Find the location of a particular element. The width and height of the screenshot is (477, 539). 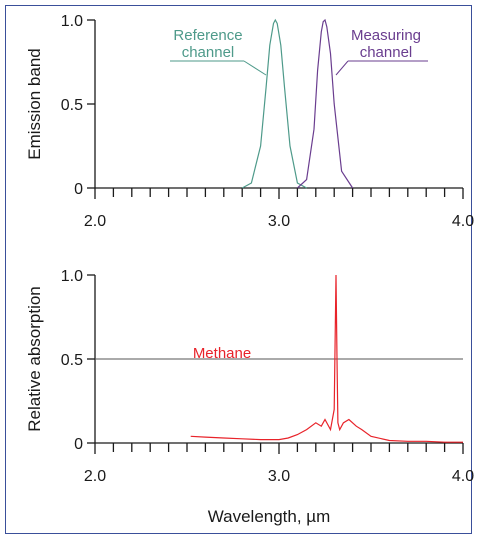

annotation-label: Methane is located at coordinates (222, 353).